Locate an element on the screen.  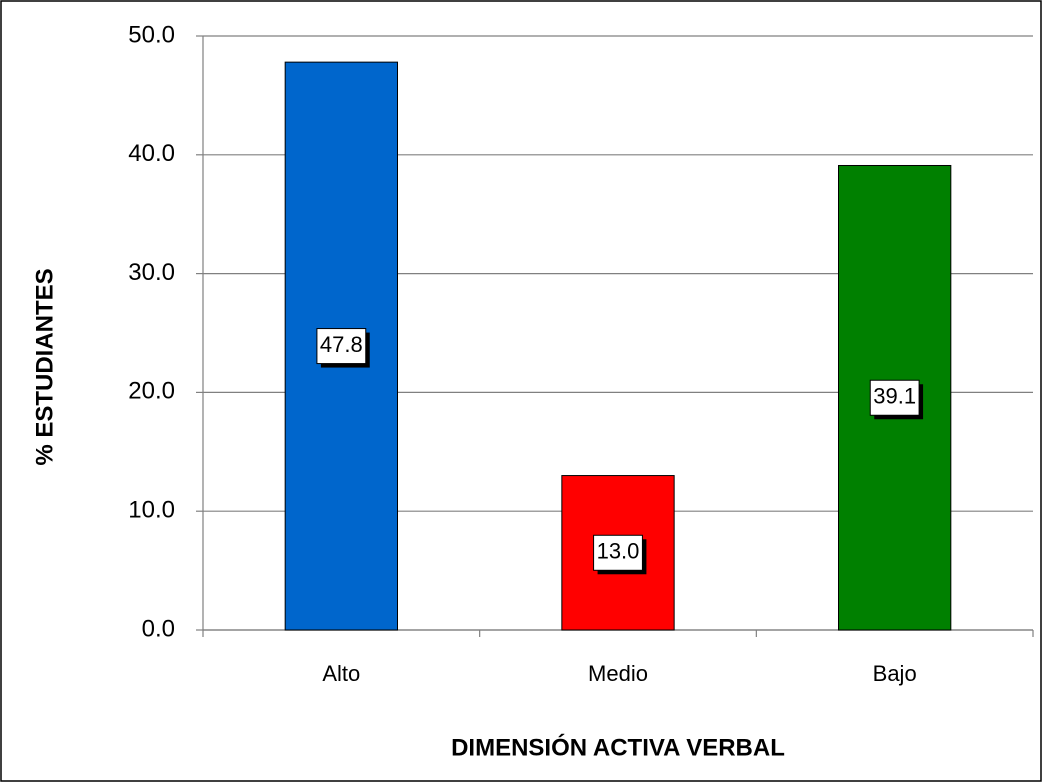
y-axis-title: % ESTUDIANTES is located at coordinates (44, 366).